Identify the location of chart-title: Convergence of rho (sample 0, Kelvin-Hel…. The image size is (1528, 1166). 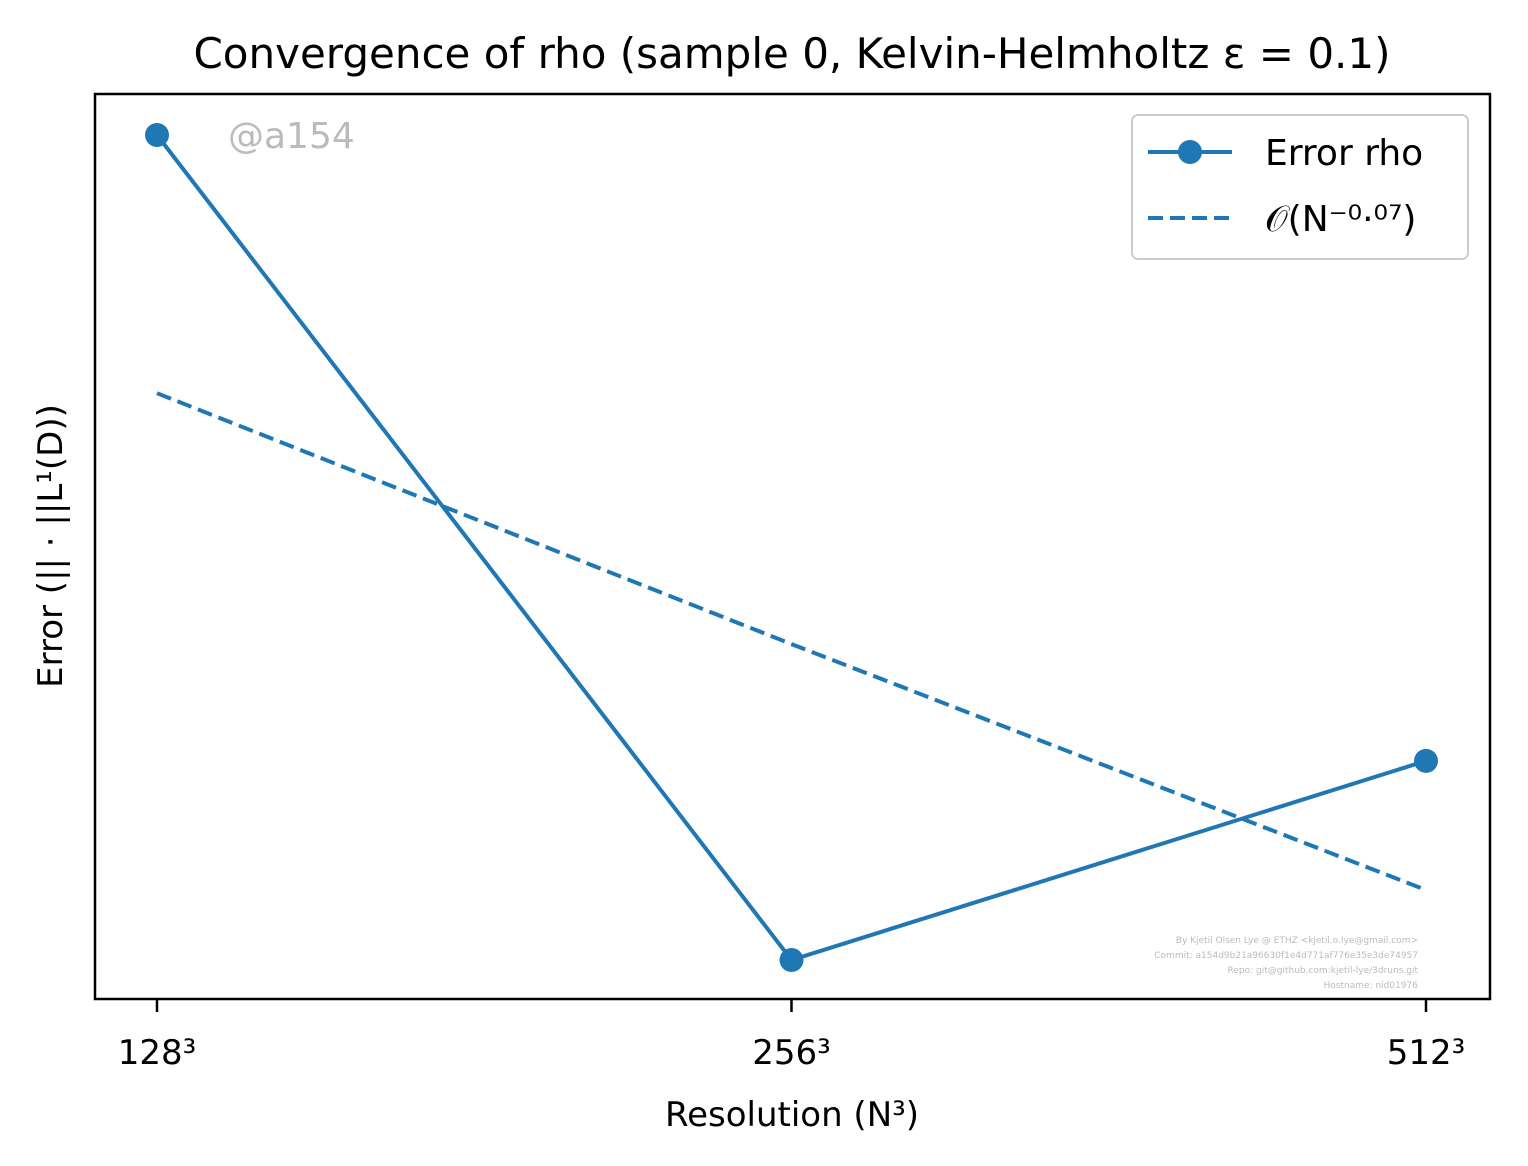
(791, 53).